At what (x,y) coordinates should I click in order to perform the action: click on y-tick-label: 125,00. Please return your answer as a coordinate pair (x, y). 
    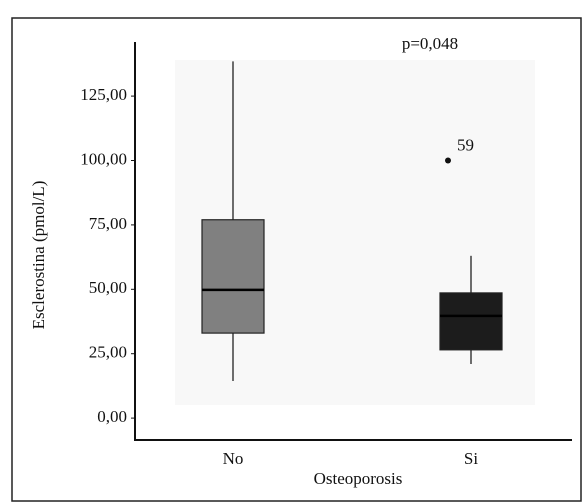
    Looking at the image, I should click on (103, 94).